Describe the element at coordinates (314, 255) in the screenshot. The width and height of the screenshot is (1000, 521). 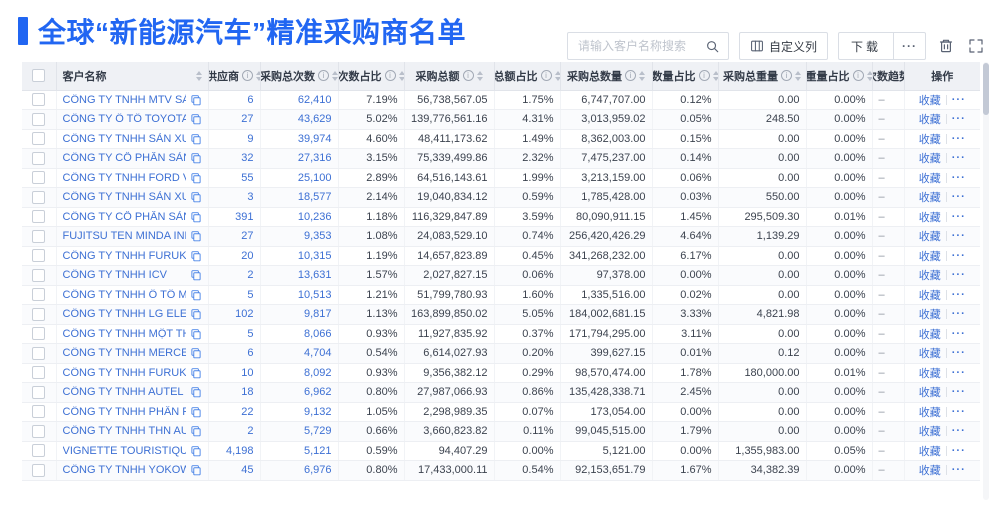
I see `cell-purchase_count: 10,315` at that location.